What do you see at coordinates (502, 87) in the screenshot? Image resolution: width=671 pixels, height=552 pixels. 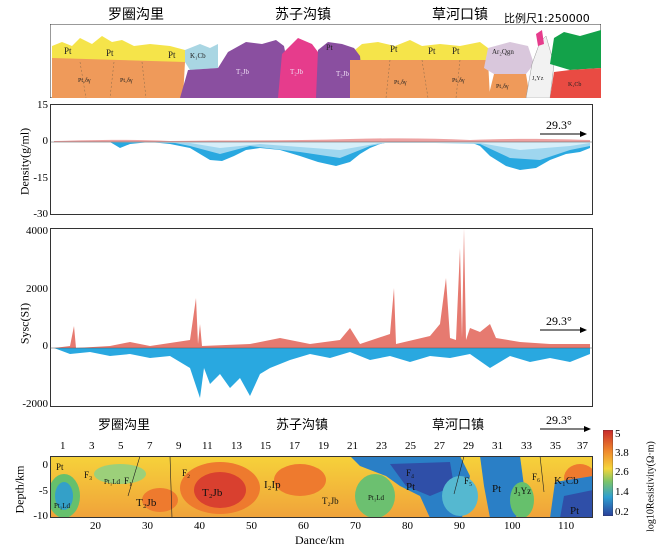 I see `unit-pt1dg-5: Pt₁δγ` at bounding box center [502, 87].